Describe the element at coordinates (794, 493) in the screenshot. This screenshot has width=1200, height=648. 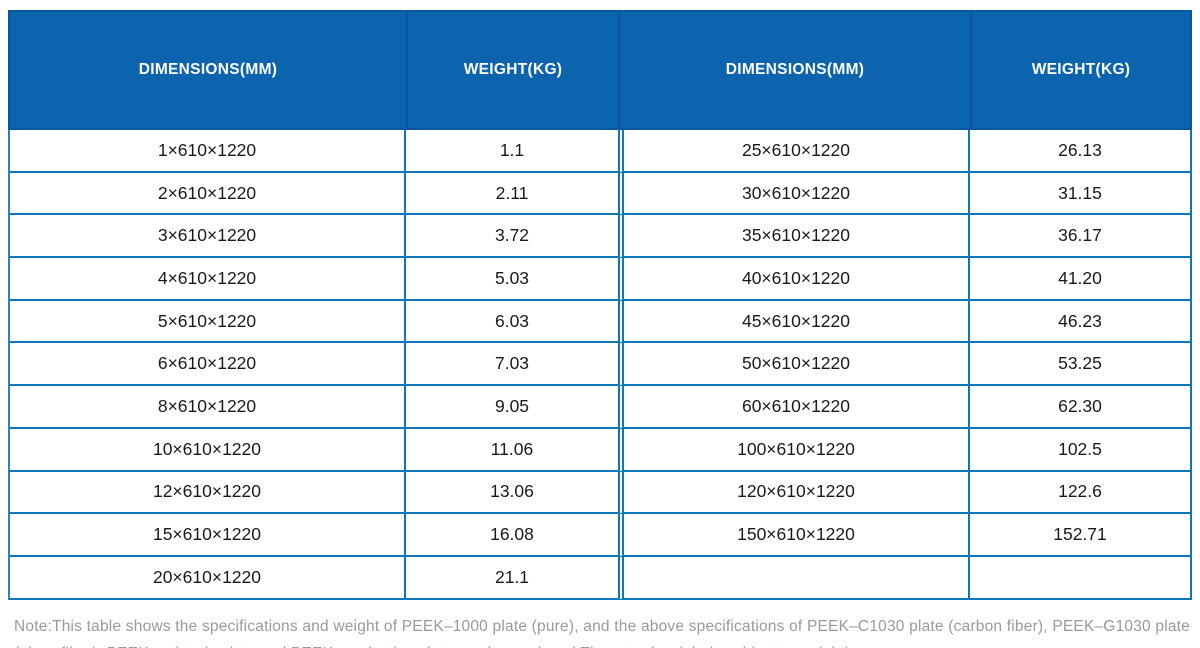
I see `dimensions-cell: 120×610×1220` at that location.